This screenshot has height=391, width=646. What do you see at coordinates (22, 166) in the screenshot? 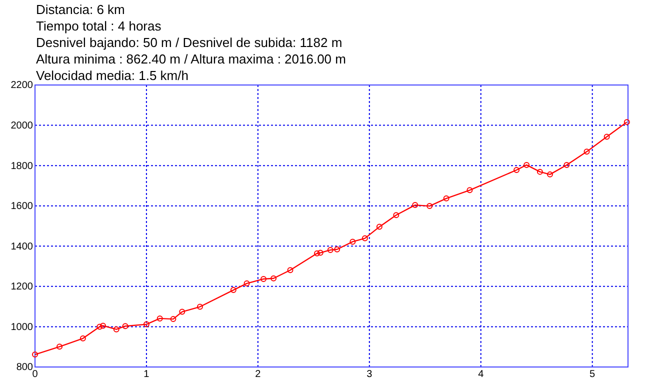
I see `y-tick-label: 1800` at bounding box center [22, 166].